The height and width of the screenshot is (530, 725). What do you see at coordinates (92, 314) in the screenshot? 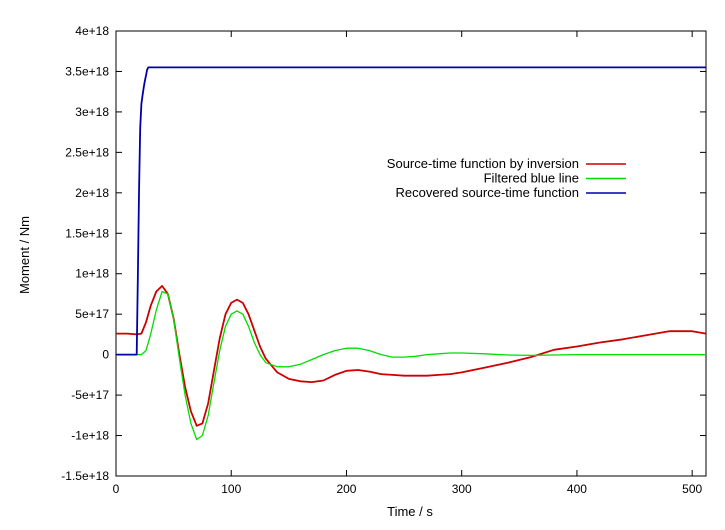
I see `y-tick-label: 5e+17` at bounding box center [92, 314].